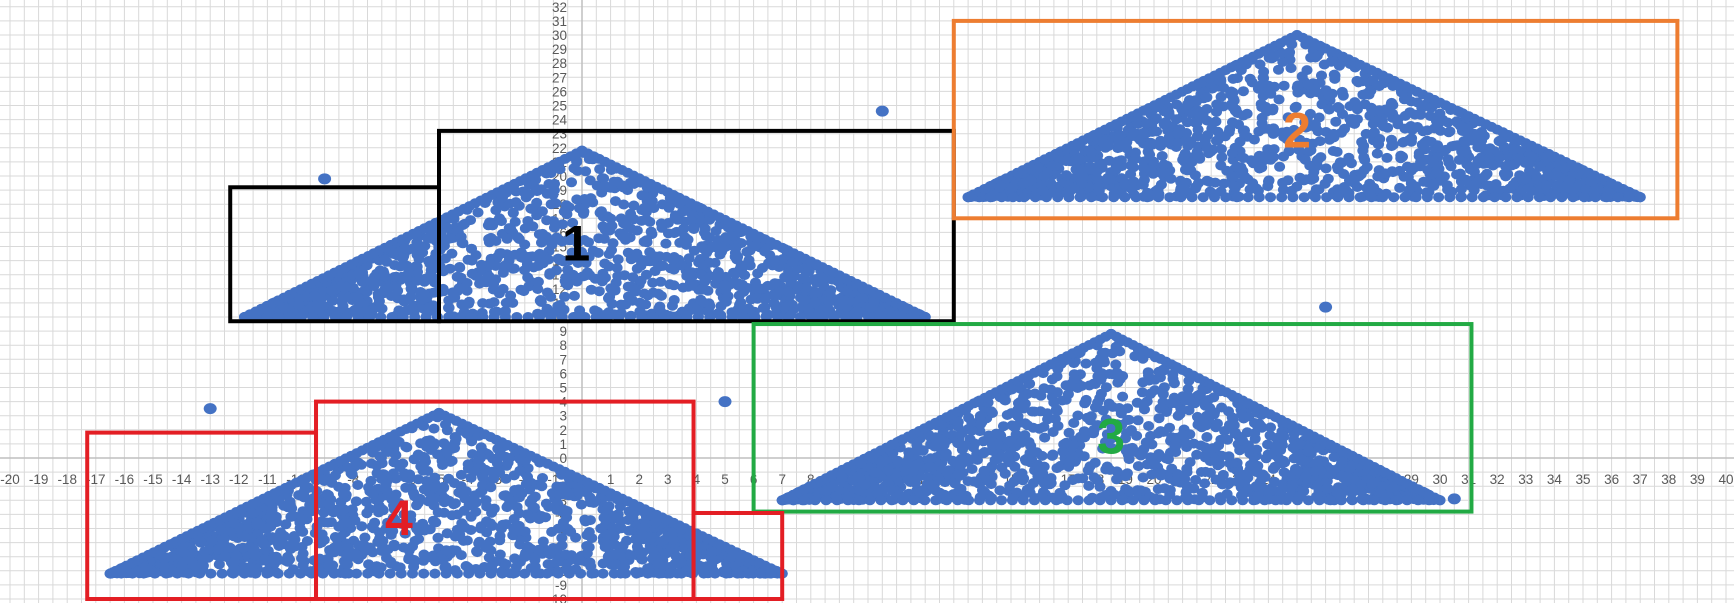  I want to click on y-tick-label: 28, so click(559, 63).